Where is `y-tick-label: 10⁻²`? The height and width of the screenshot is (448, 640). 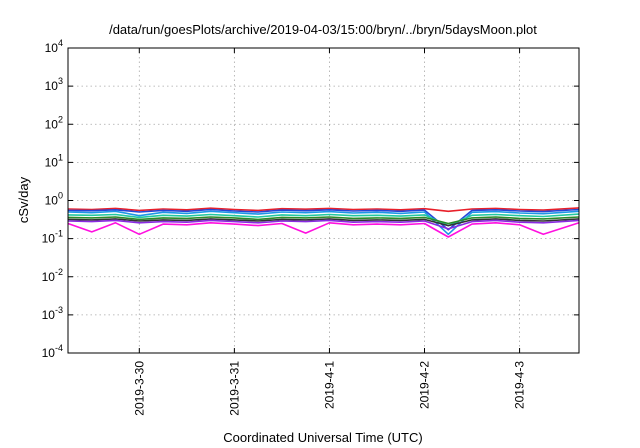
y-tick-label: 10⁻² is located at coordinates (52, 275).